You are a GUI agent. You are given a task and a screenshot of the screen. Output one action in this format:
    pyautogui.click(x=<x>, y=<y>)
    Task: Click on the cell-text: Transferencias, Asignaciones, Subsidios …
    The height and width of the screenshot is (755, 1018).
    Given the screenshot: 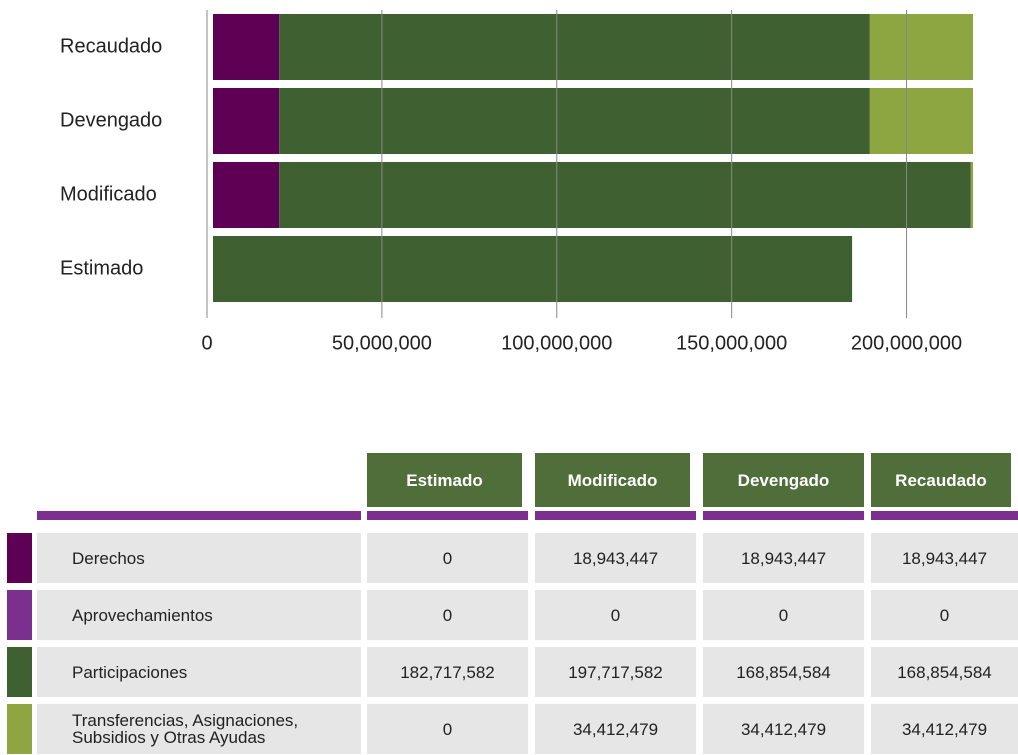 What is the action you would take?
    pyautogui.click(x=185, y=729)
    